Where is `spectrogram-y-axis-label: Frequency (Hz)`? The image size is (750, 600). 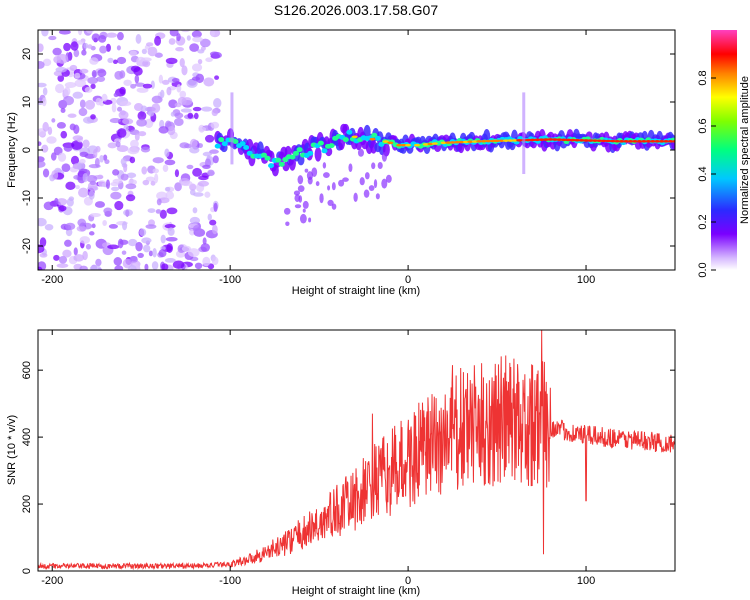
spectrogram-y-axis-label: Frequency (Hz) is located at coordinates (12, 150).